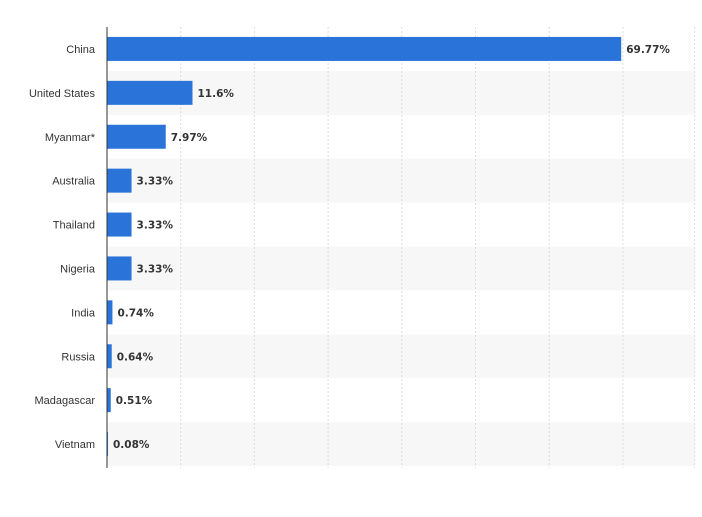 The height and width of the screenshot is (517, 702). Describe the element at coordinates (135, 313) in the screenshot. I see `data-label: 0.74%` at that location.